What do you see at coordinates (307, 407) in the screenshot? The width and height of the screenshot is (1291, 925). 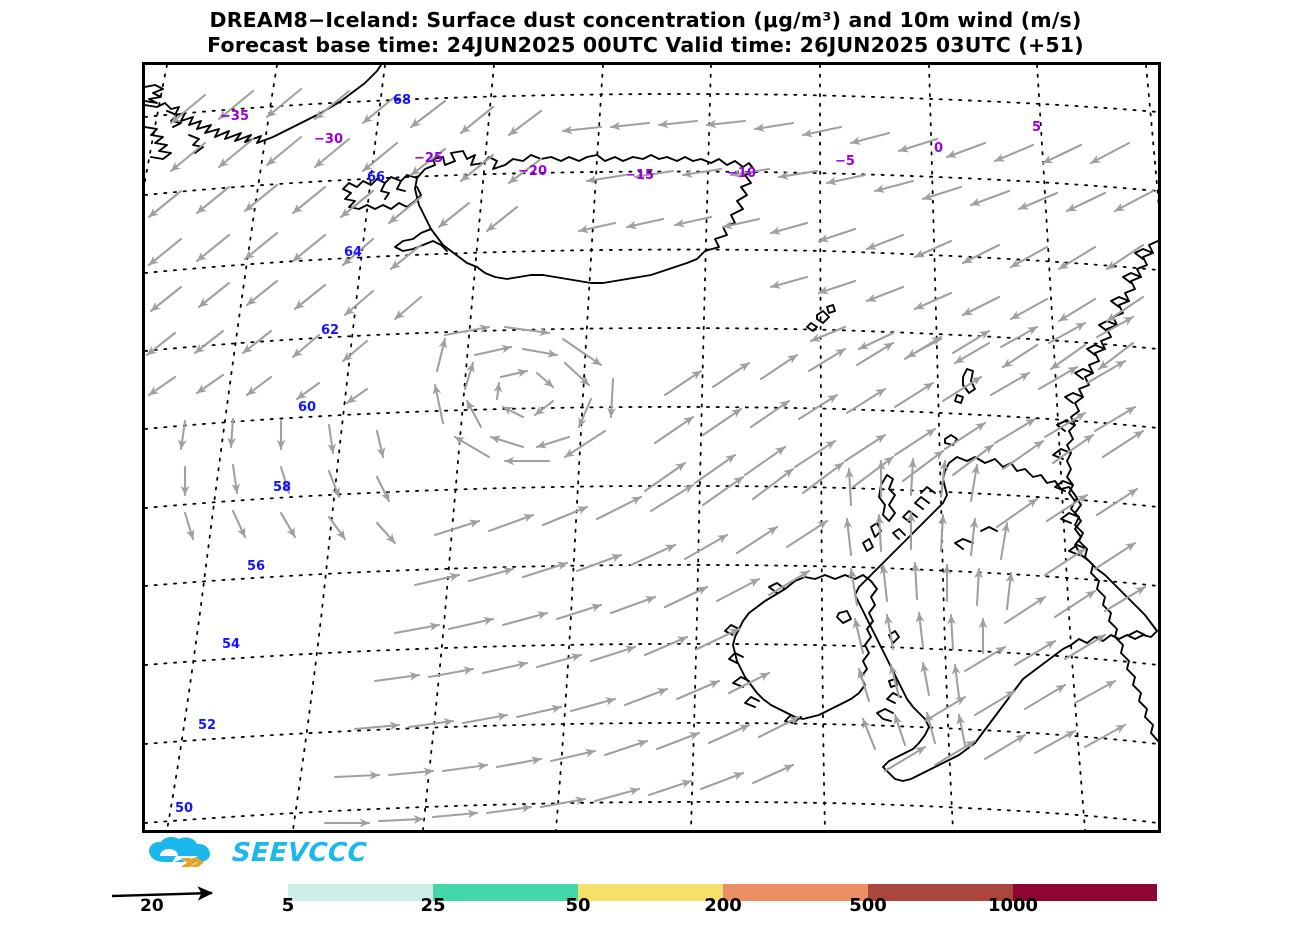 I see `latitude-label-60: 60` at bounding box center [307, 407].